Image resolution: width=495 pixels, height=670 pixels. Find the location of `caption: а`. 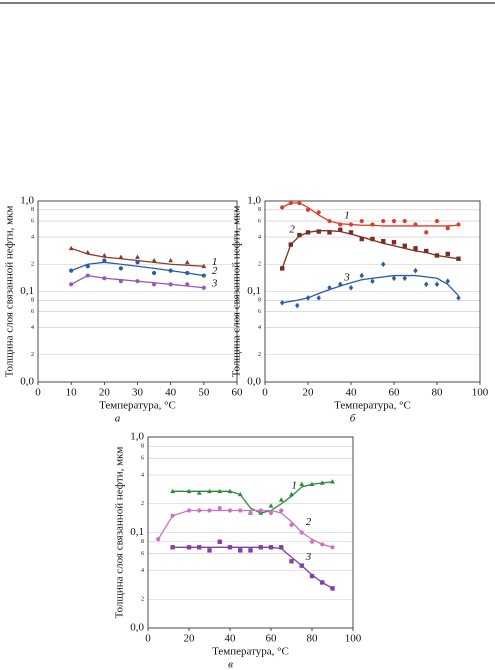

caption: а is located at coordinates (118, 419).